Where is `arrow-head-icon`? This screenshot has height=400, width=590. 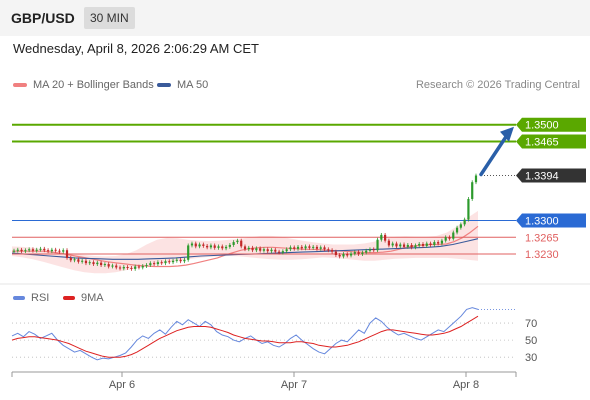 arrow-head-icon is located at coordinates (507, 134).